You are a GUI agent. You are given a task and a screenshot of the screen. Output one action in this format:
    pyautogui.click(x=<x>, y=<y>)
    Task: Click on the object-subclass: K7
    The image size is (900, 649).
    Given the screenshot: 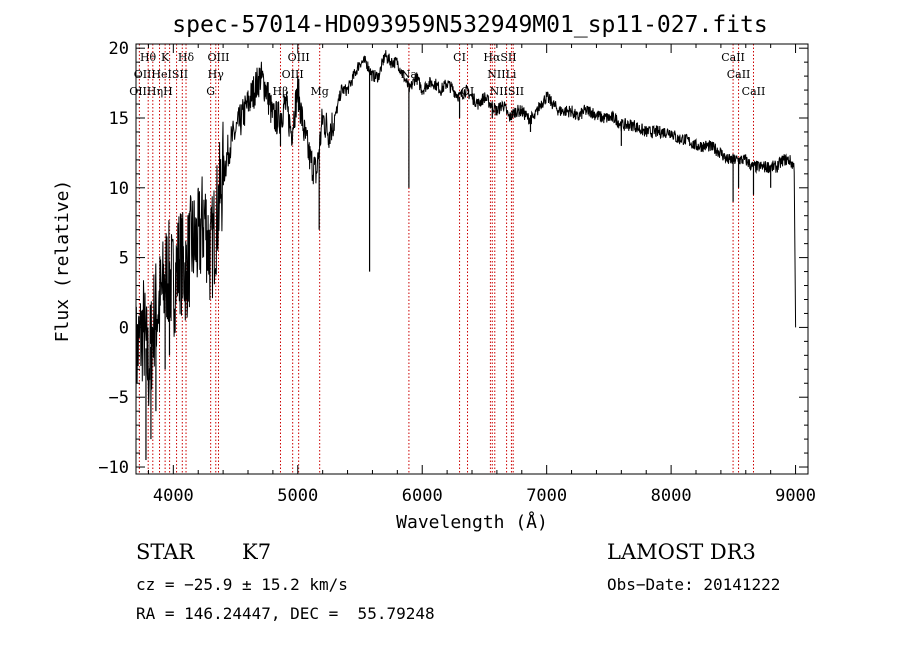 What is the action you would take?
    pyautogui.click(x=256, y=552)
    